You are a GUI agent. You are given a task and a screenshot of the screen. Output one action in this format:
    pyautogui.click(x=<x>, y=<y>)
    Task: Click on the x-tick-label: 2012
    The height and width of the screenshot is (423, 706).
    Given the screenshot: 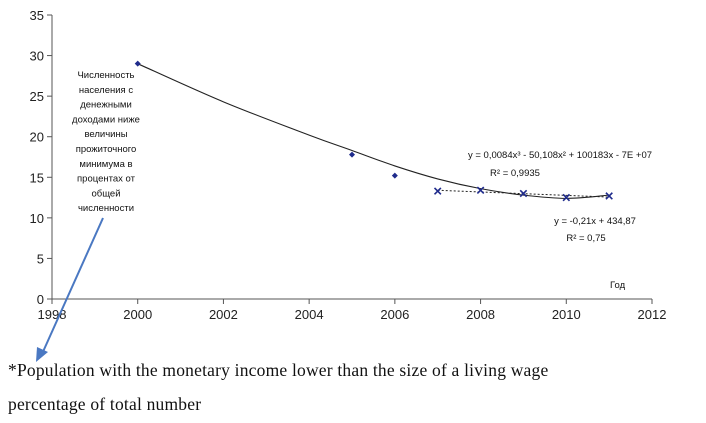 What is the action you would take?
    pyautogui.click(x=652, y=314)
    